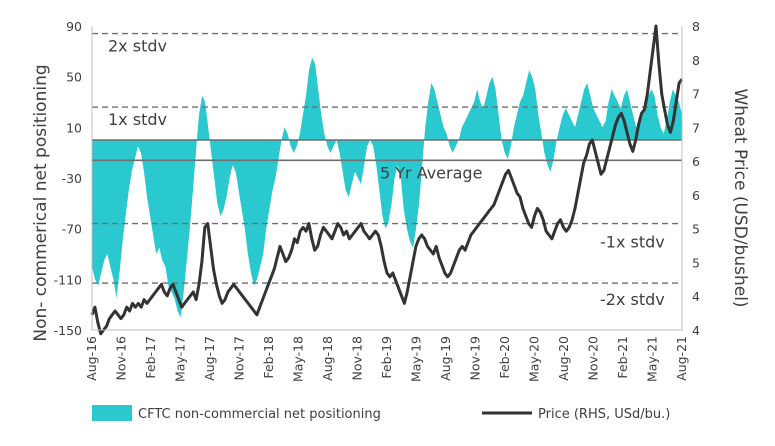  What do you see at coordinates (72, 229) in the screenshot?
I see `left-tick-label: -70` at bounding box center [72, 229].